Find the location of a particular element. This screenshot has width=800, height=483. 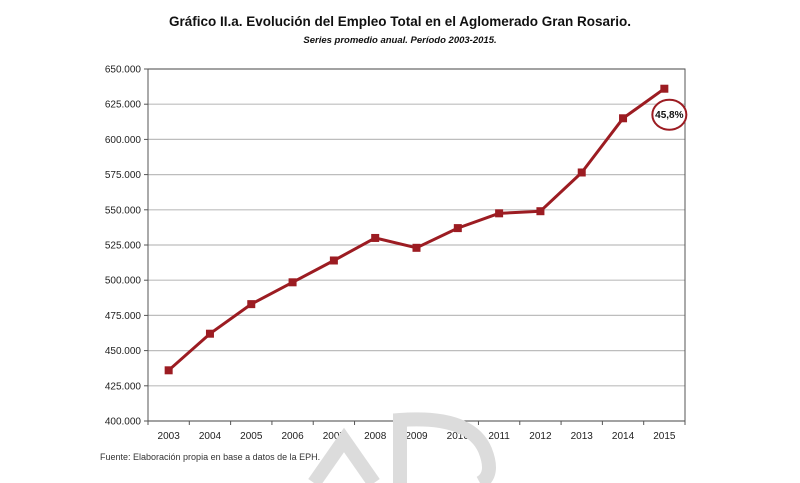

y-tick-label: 425.000 is located at coordinates (123, 386).